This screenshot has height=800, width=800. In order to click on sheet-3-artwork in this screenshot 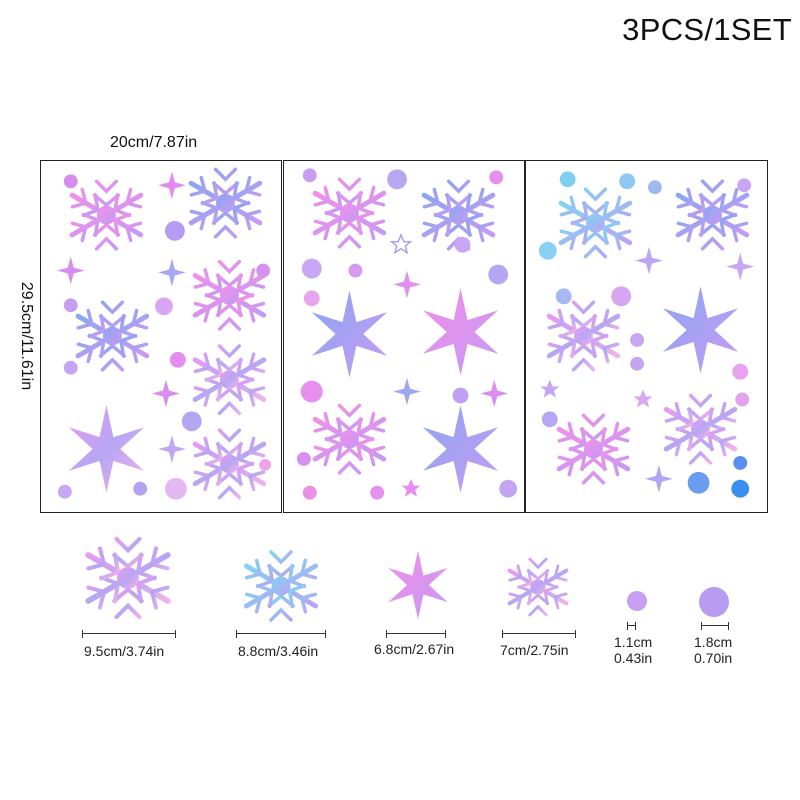, I will do `click(646, 334)`.